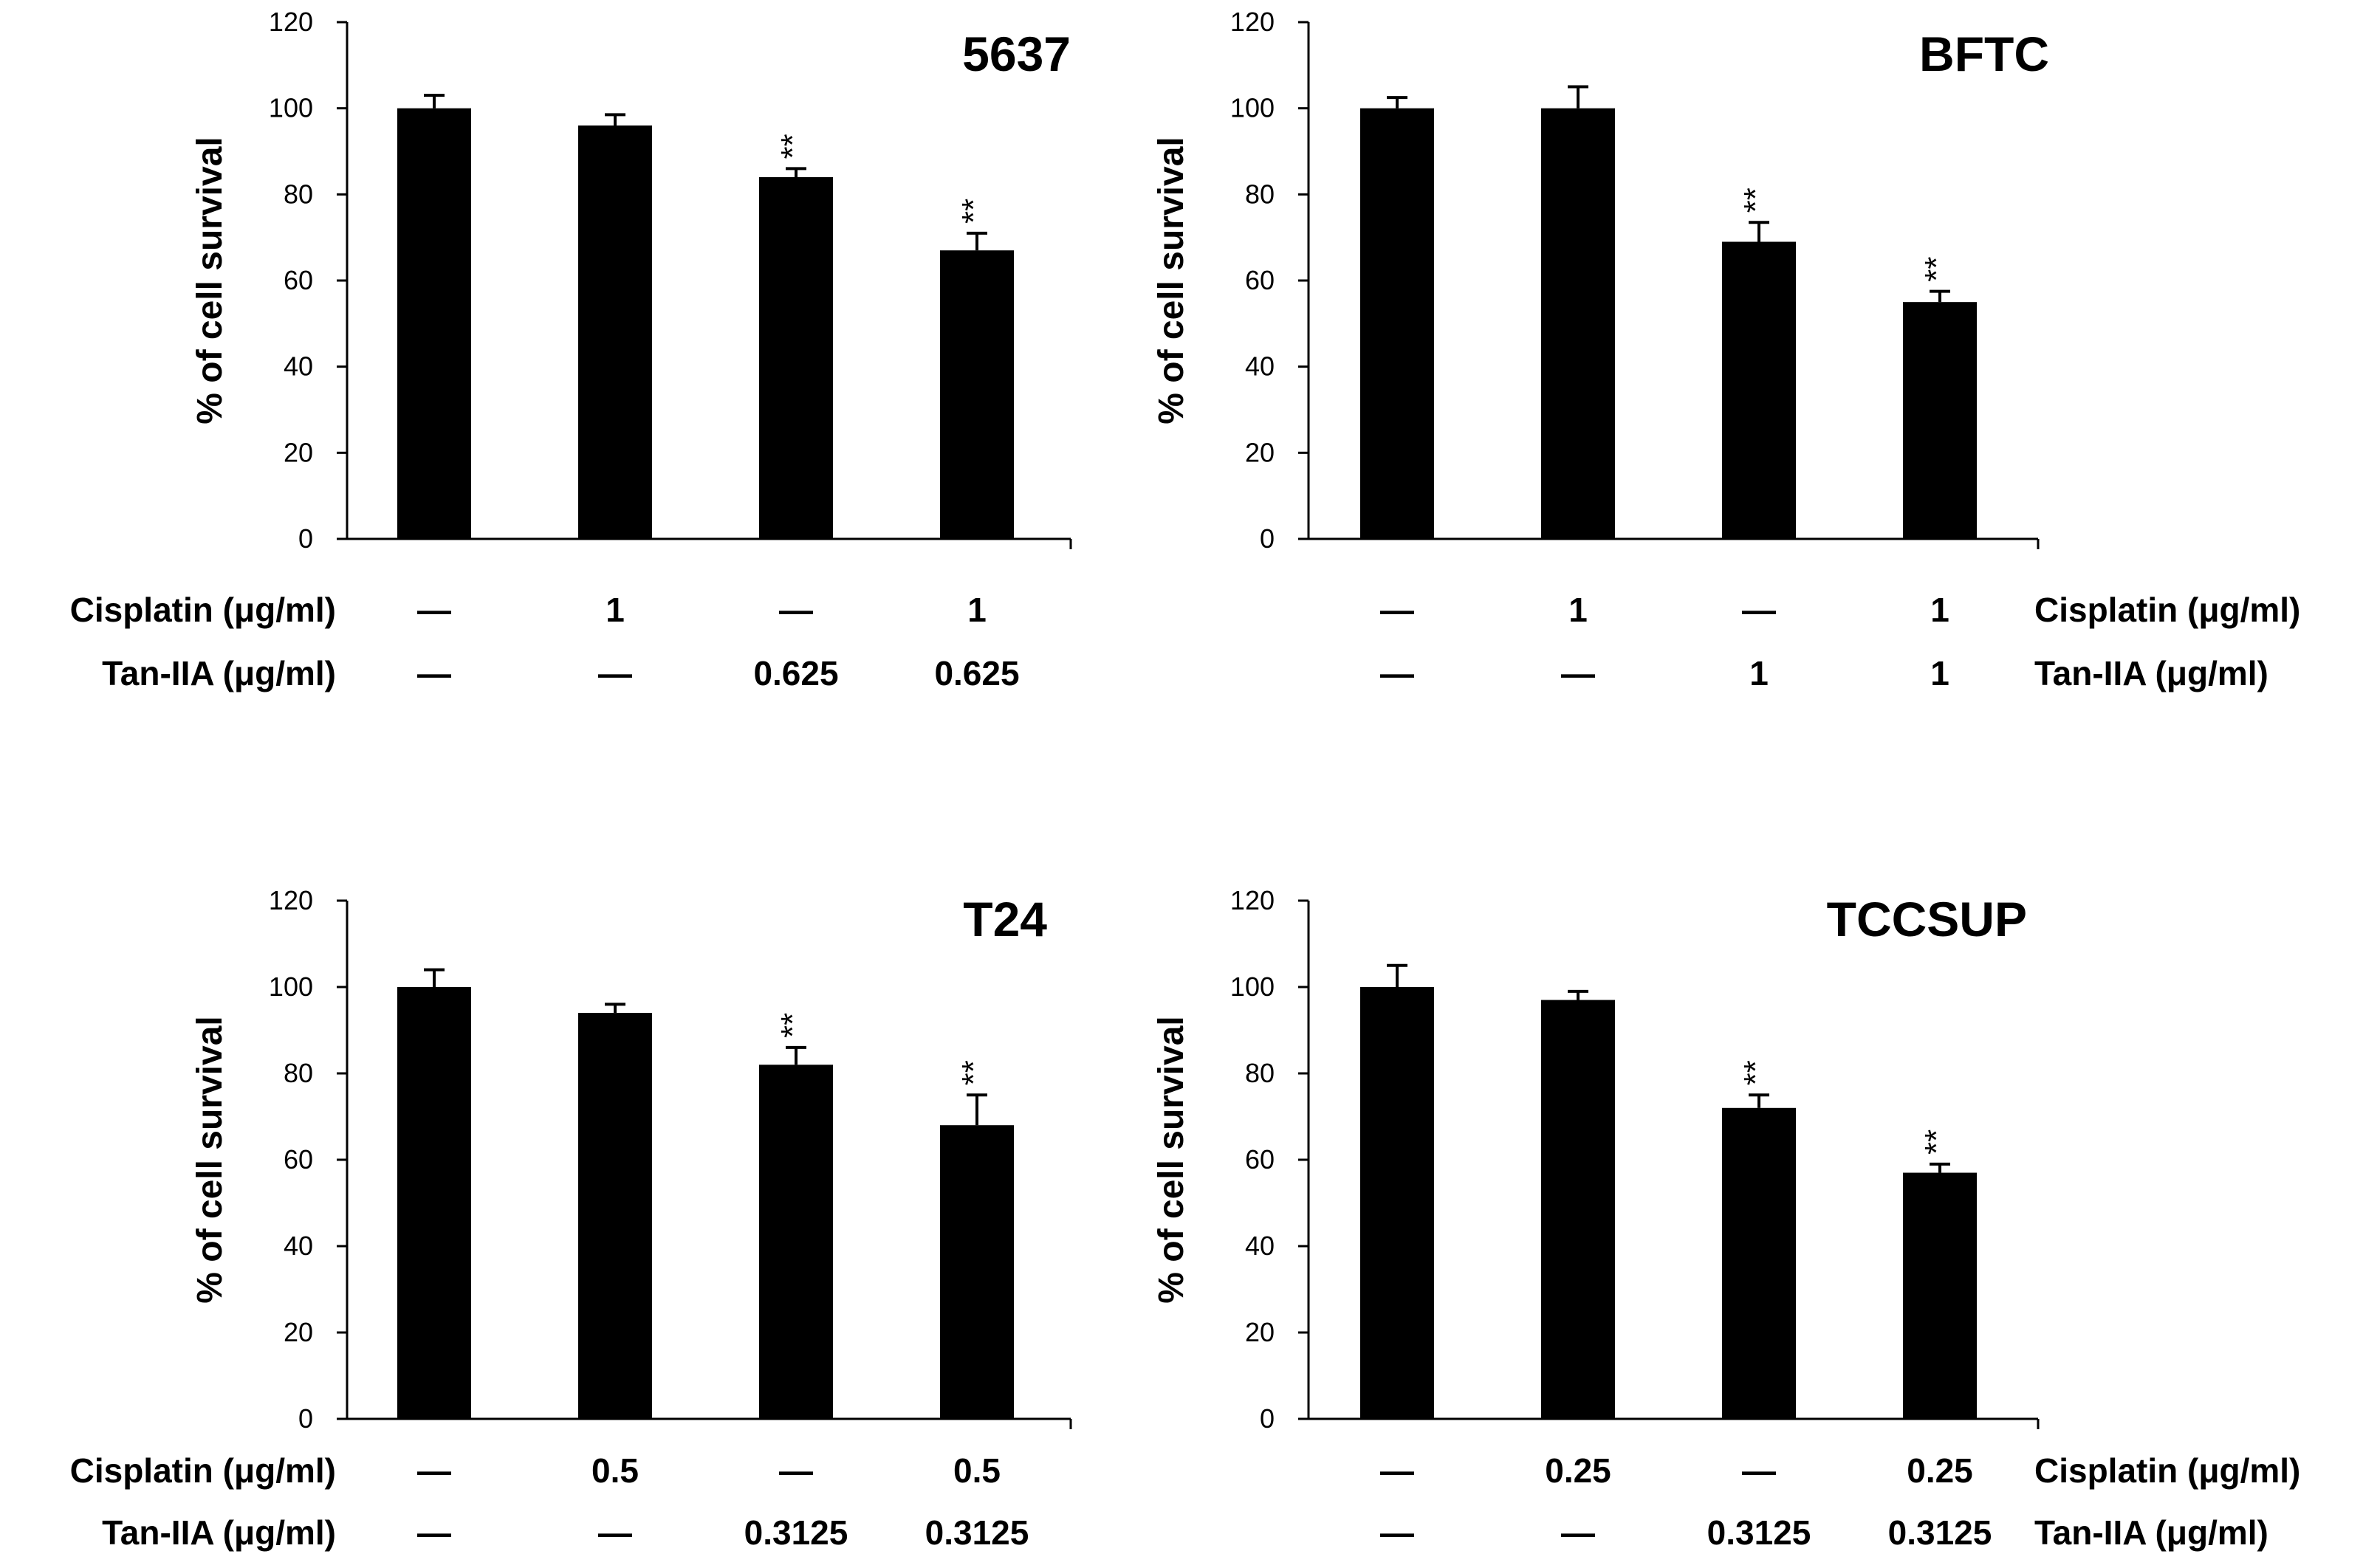 The image size is (2363, 1568). Describe the element at coordinates (795, 673) in the screenshot. I see `treatment-value: 0.625` at that location.